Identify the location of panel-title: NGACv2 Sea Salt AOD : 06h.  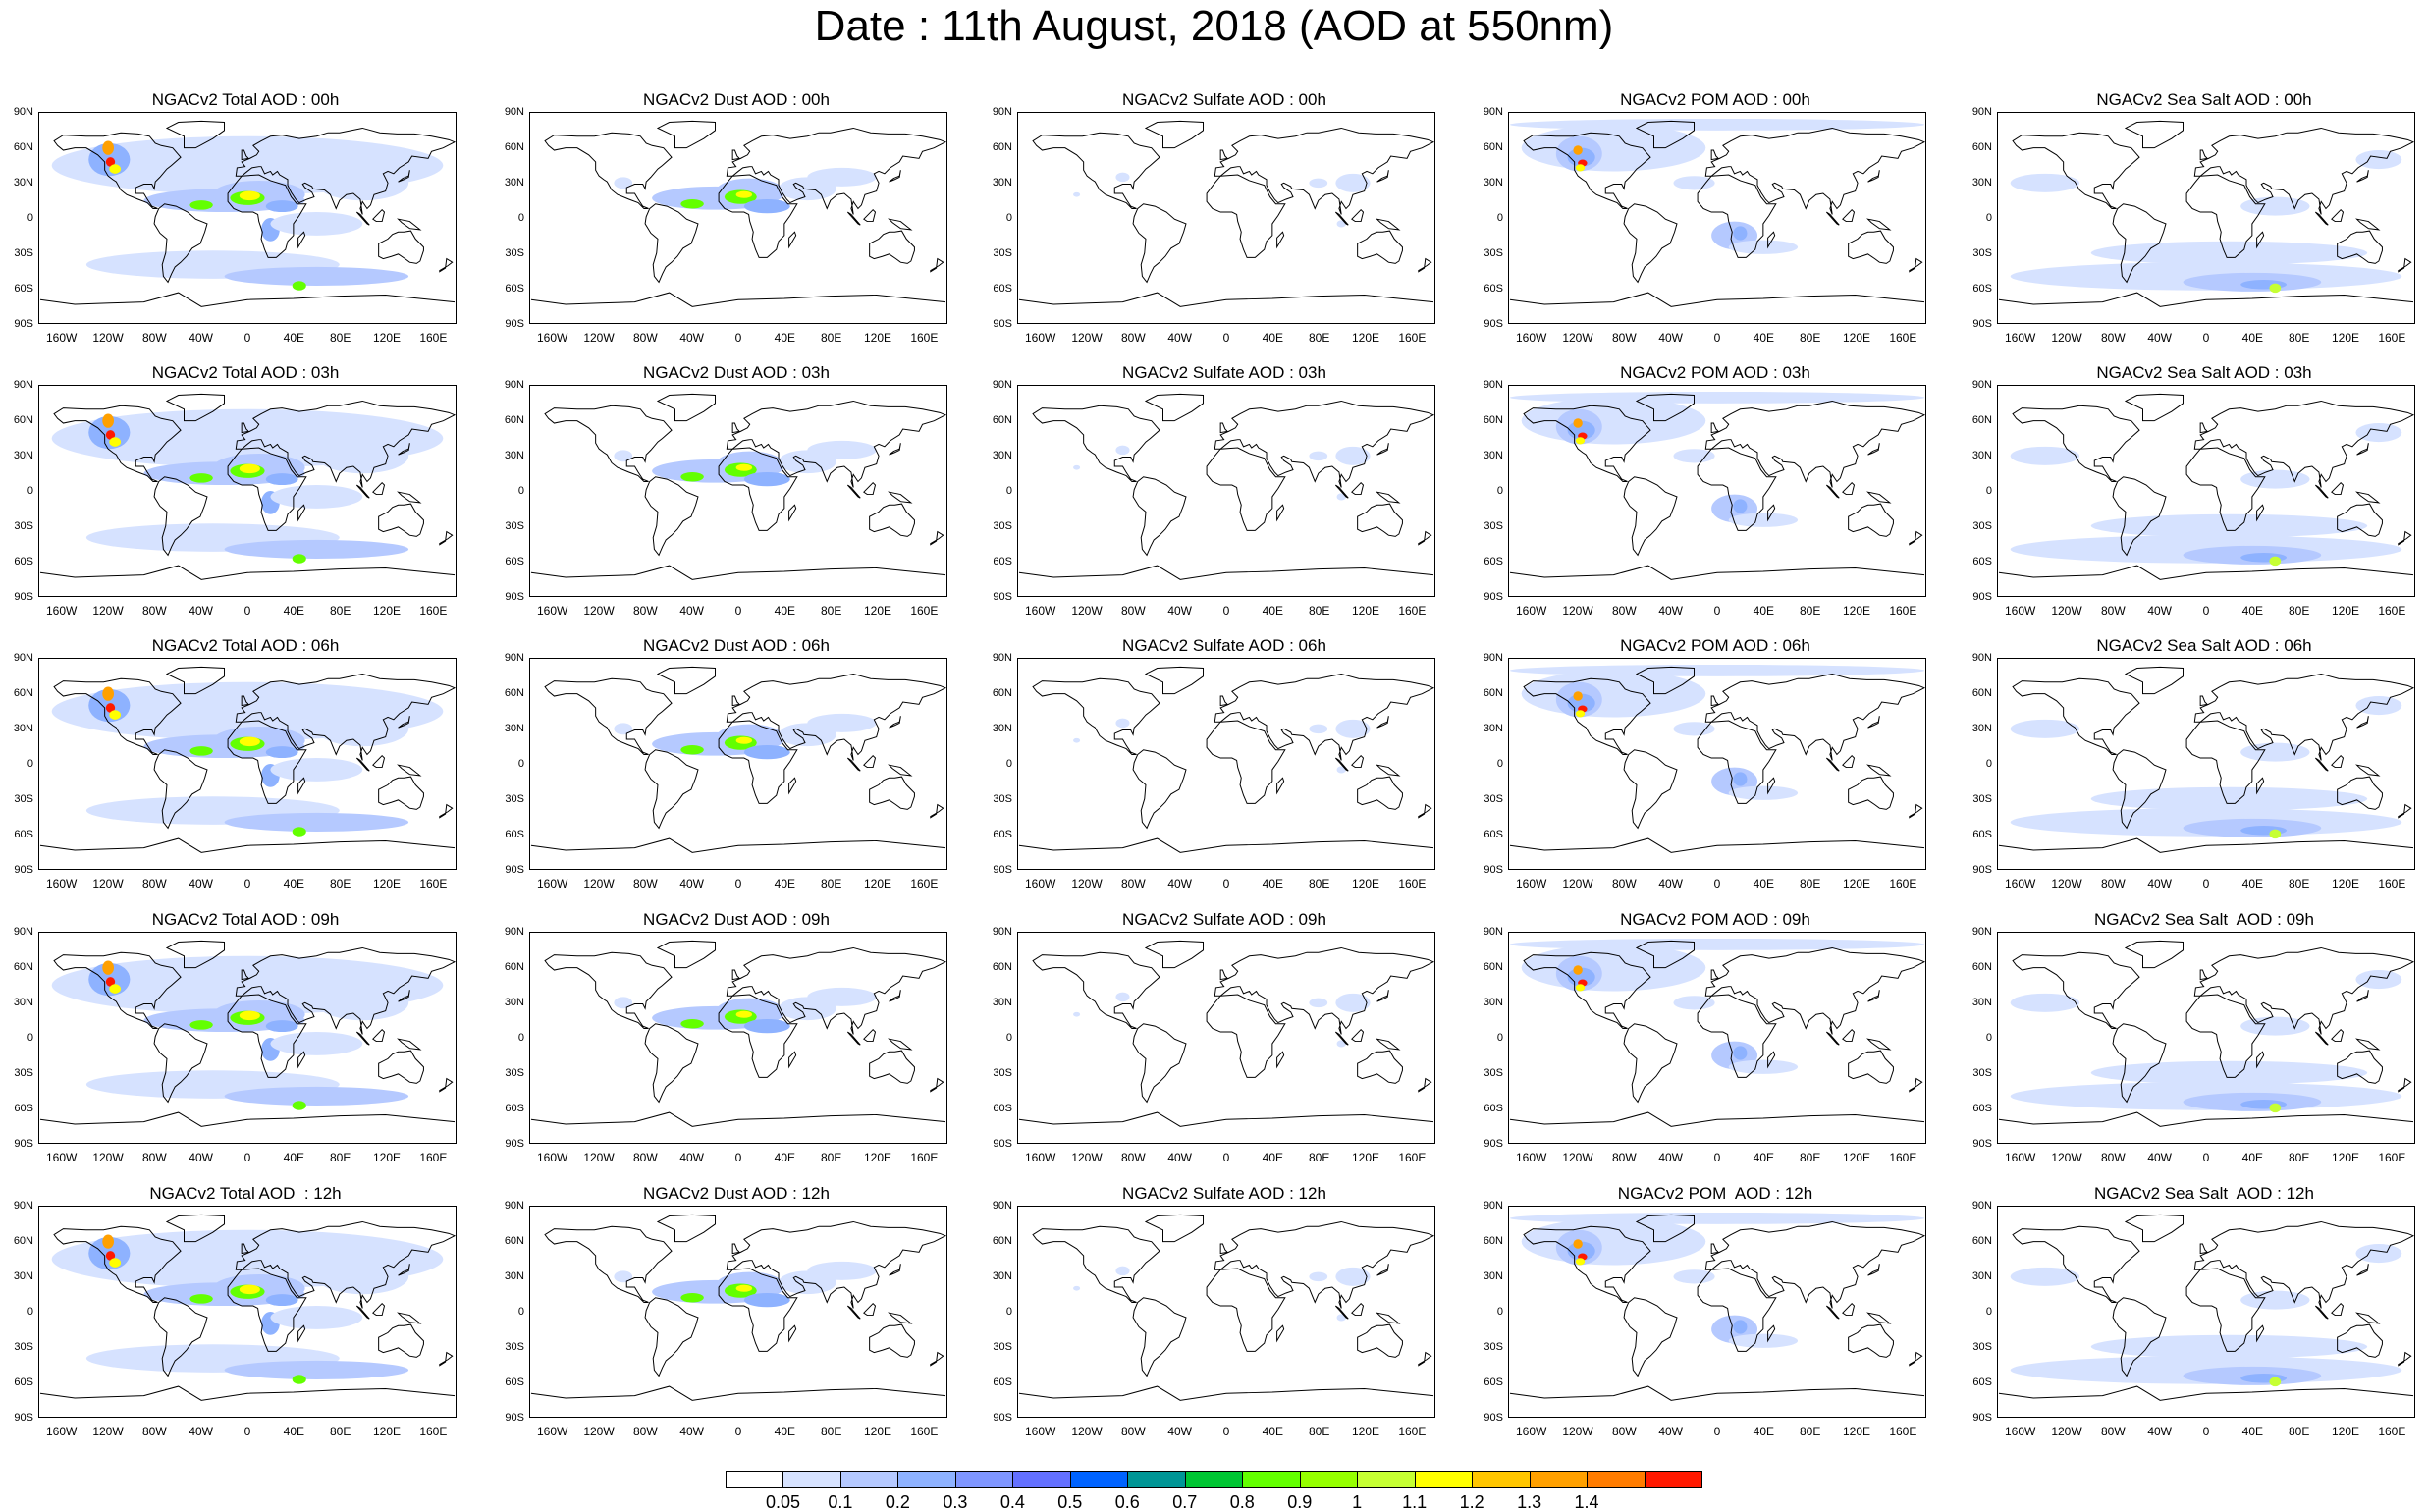
(2204, 646).